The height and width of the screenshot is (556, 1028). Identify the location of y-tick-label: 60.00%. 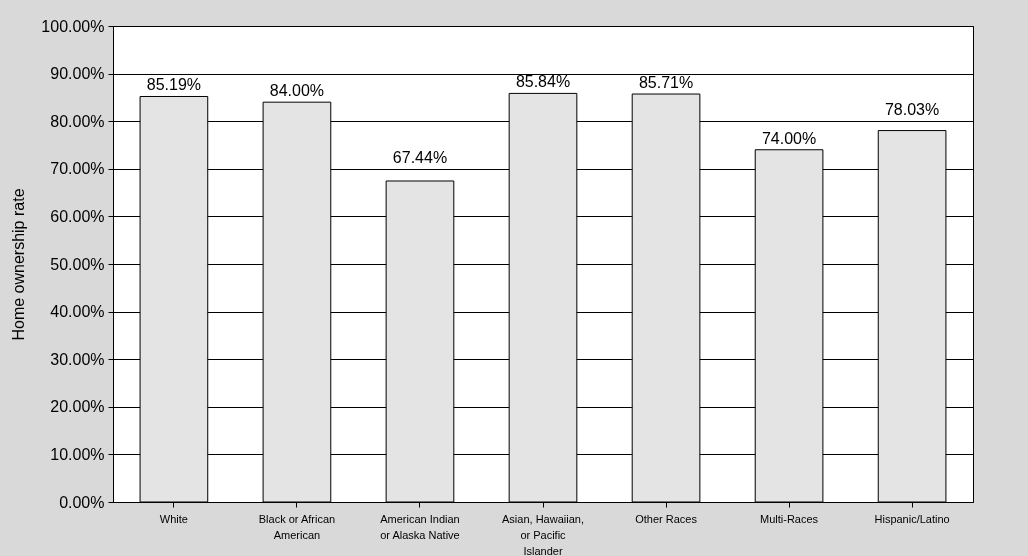
(77, 216).